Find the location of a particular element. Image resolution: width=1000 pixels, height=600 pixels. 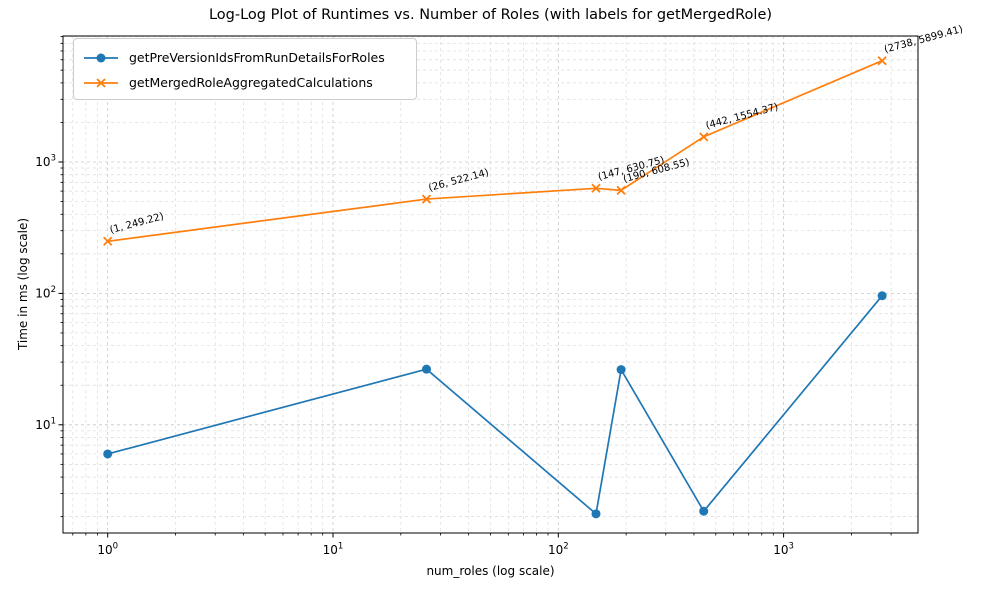

legend-item-1: getMergedRoleAggregatedCalculations is located at coordinates (244, 82).